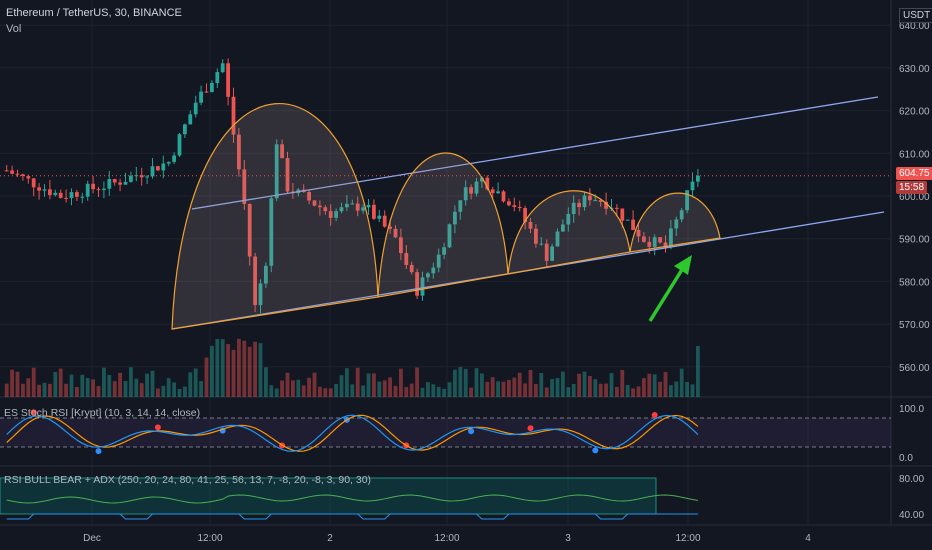 The height and width of the screenshot is (550, 932). I want to click on time-tick-label: 3, so click(568, 538).